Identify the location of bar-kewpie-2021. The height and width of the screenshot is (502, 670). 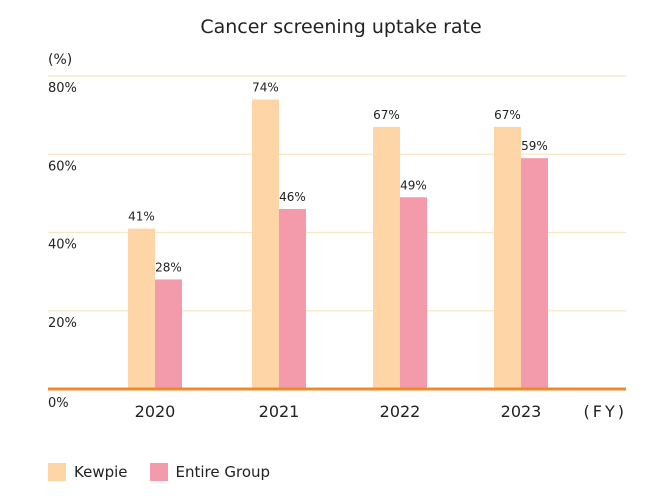
(265, 244).